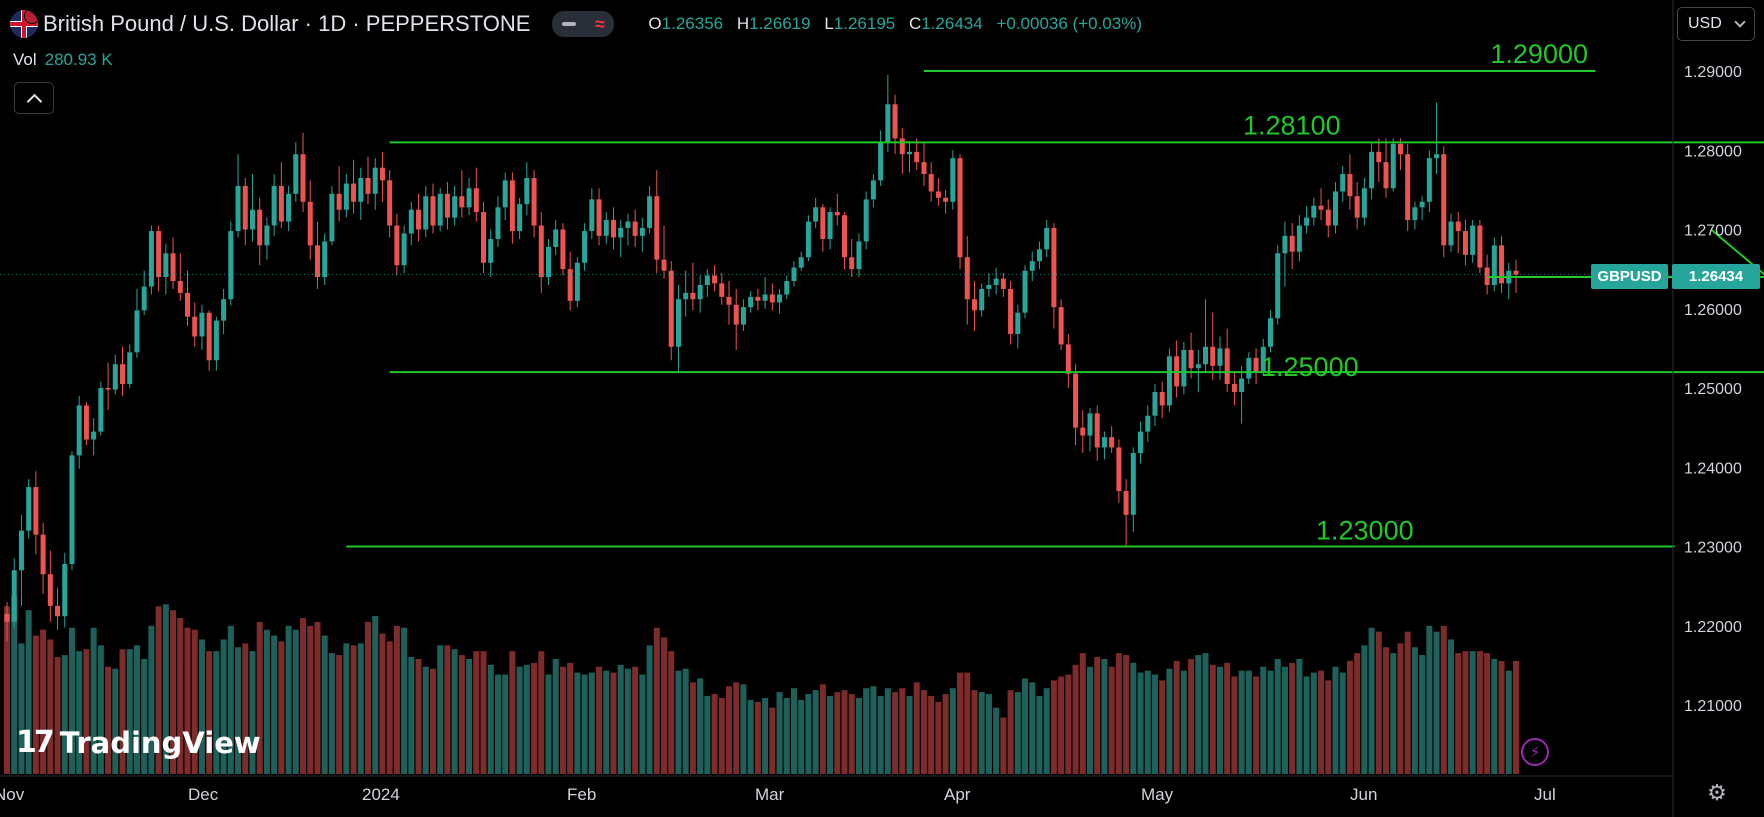 This screenshot has width=1764, height=817. I want to click on approx-icon: ≈, so click(599, 23).